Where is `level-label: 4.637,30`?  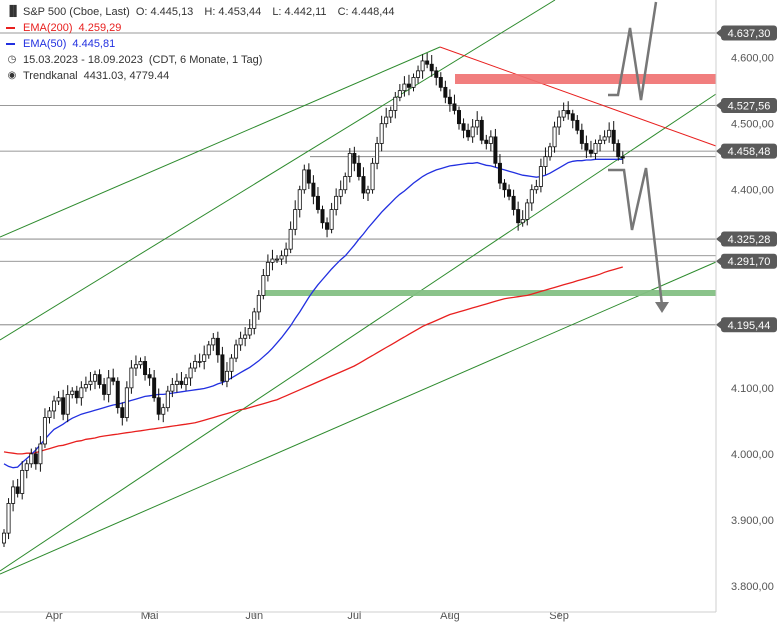 level-label: 4.637,30 is located at coordinates (749, 34).